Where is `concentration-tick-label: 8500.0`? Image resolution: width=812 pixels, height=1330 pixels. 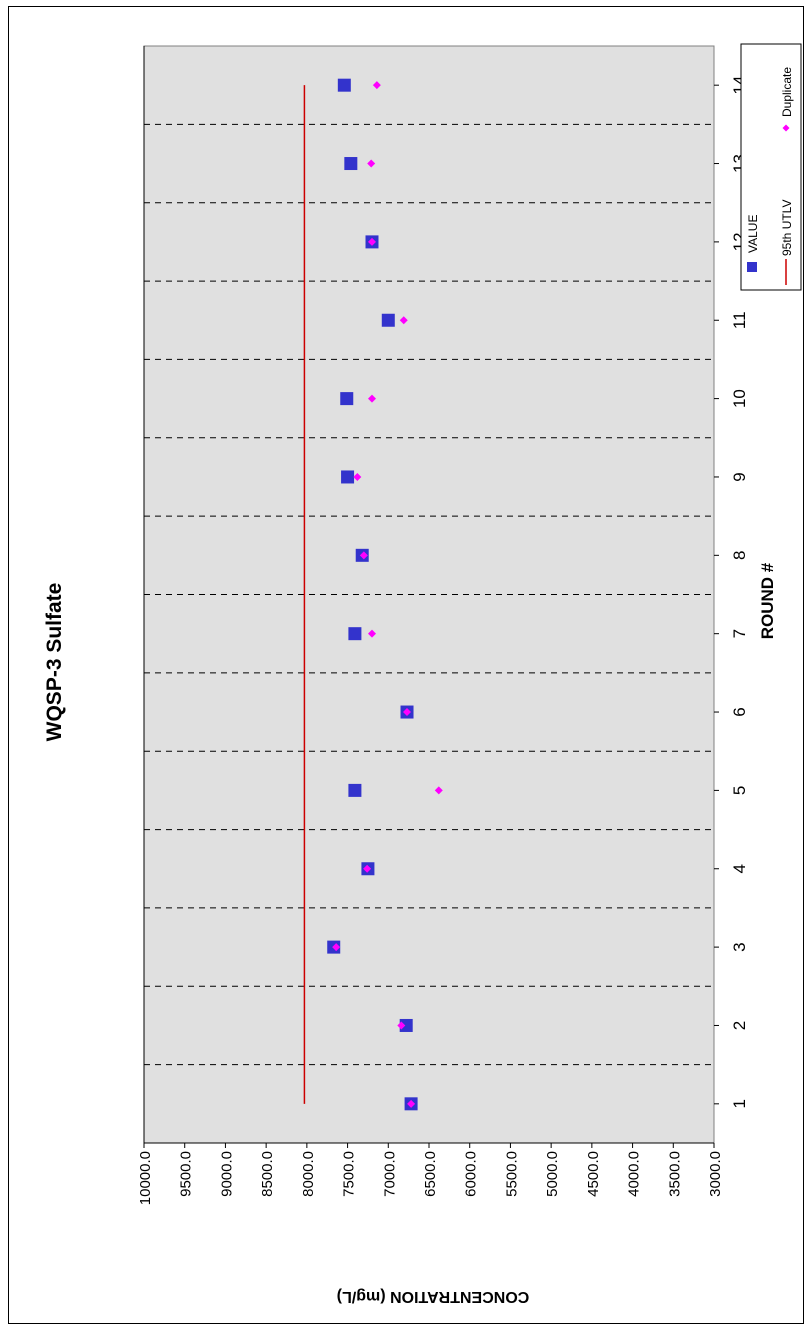
concentration-tick-label: 8500.0 is located at coordinates (267, 1174).